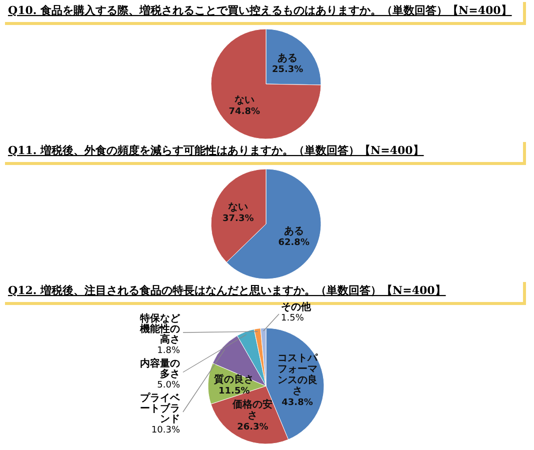 The height and width of the screenshot is (450, 534). I want to click on data-label: 25.3%, so click(288, 69).